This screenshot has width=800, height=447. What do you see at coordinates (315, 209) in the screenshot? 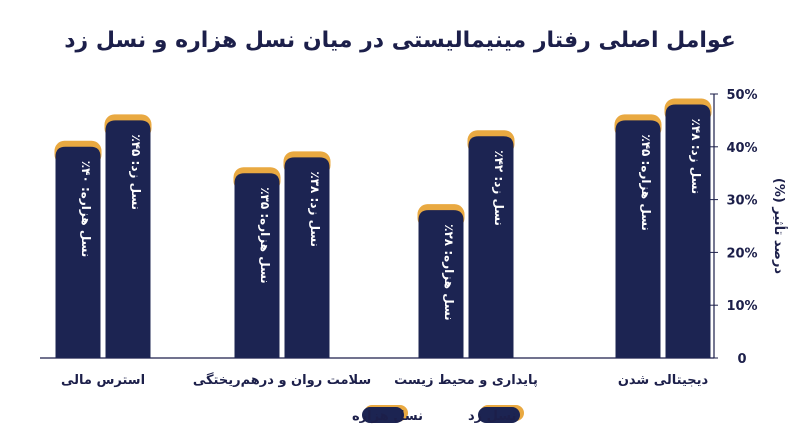
I see `bar-data-label: نسل زد: ۳۸٪` at bounding box center [315, 209].